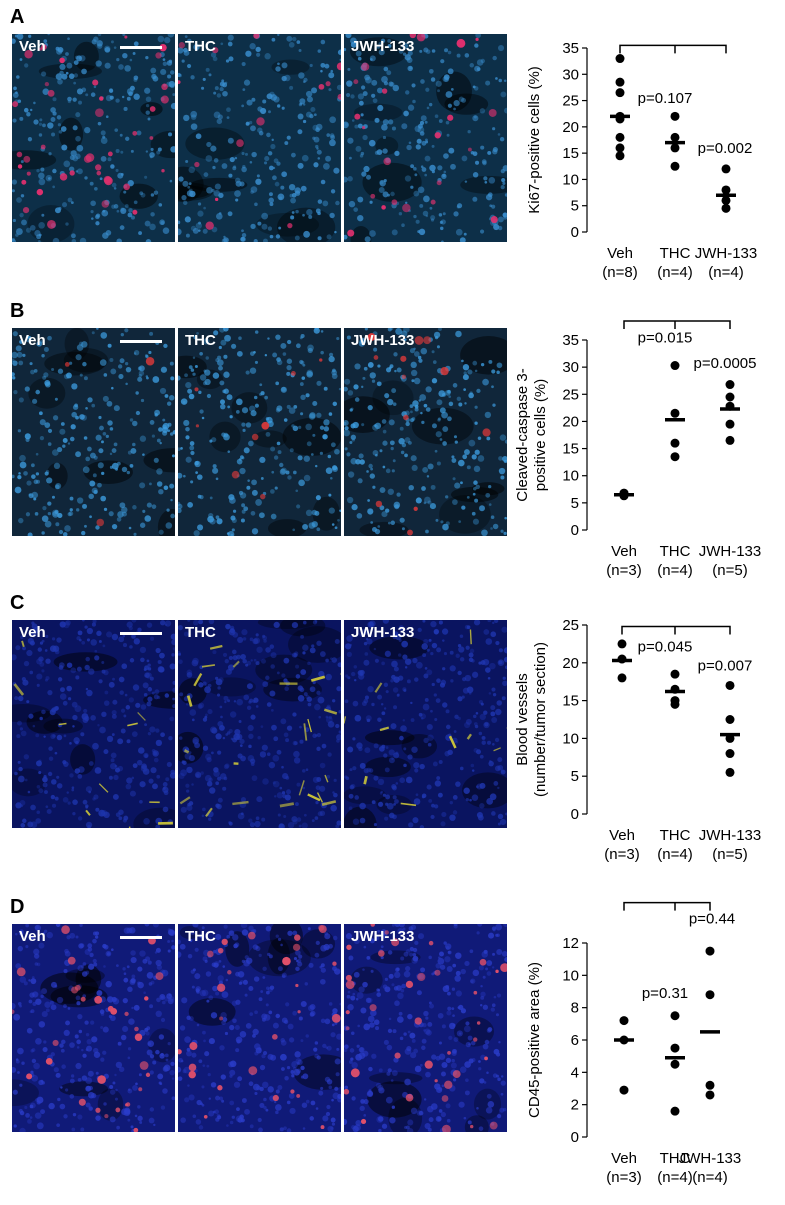  What do you see at coordinates (570, 943) in the screenshot?
I see `y-tick-label: 12` at bounding box center [570, 943].